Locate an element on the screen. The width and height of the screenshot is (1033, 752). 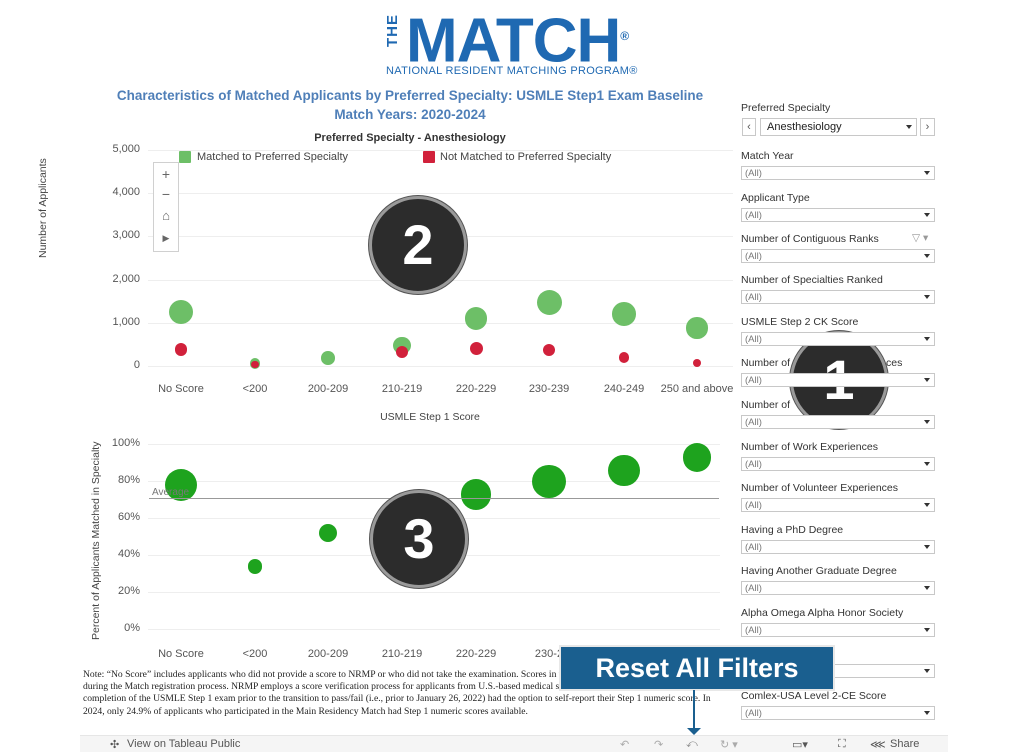
fullscreen-icon: ⛶ is located at coordinates (842, 744).